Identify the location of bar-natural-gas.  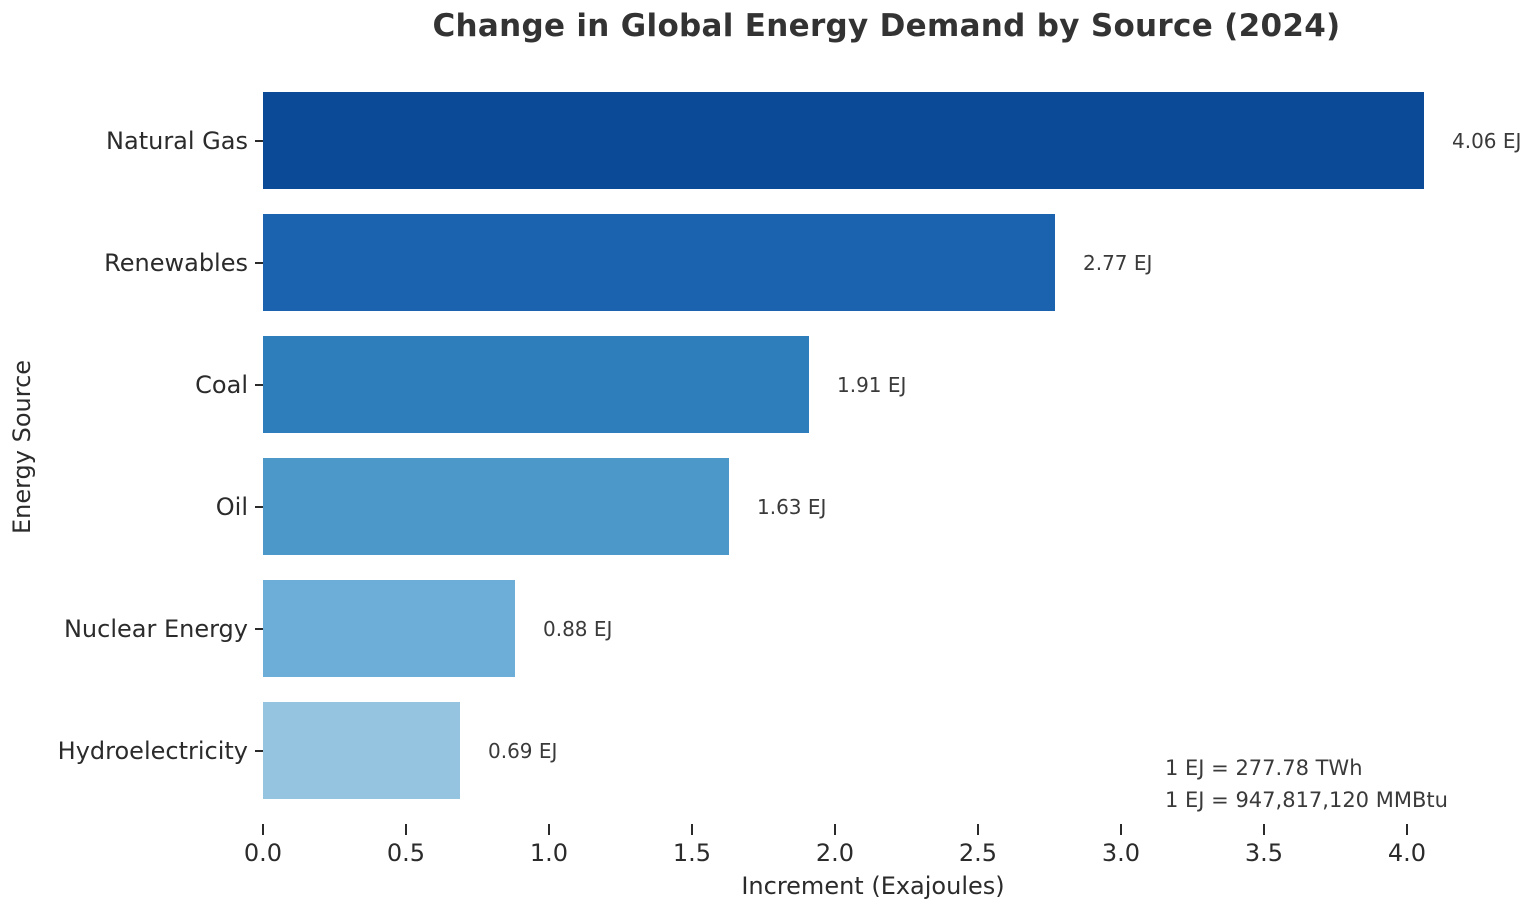
(843, 140).